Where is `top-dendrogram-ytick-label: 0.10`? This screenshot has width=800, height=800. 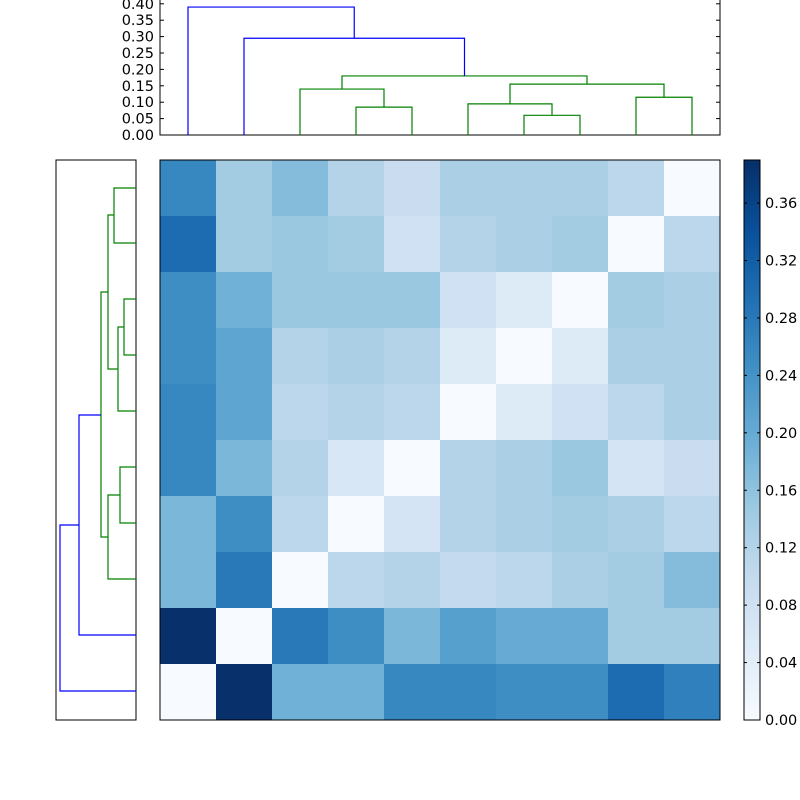 top-dendrogram-ytick-label: 0.10 is located at coordinates (138, 103).